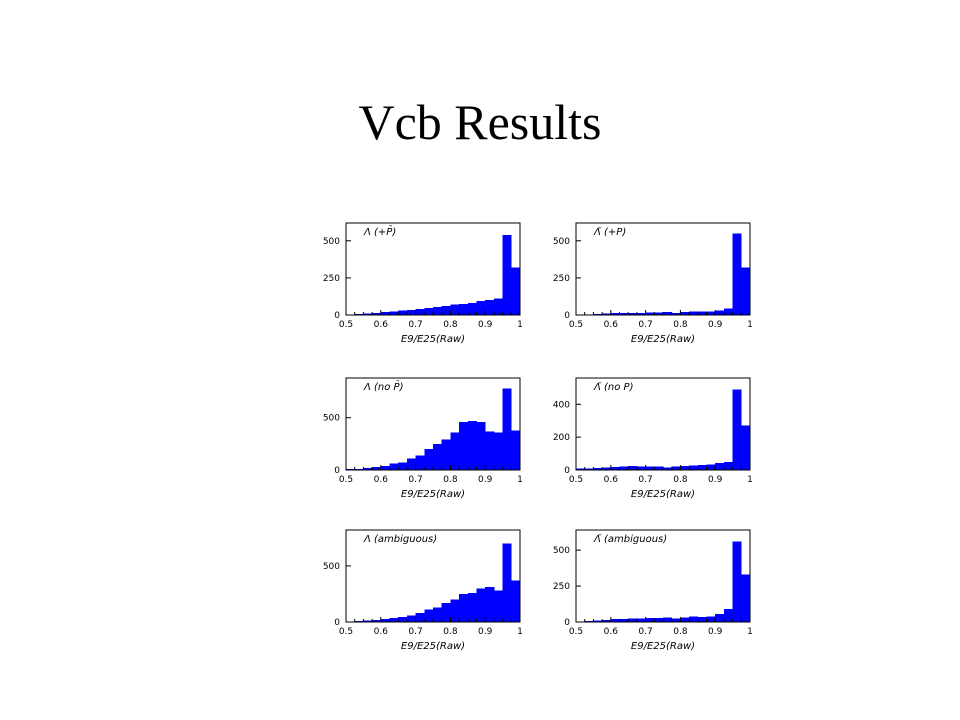 This screenshot has height=720, width=960. Describe the element at coordinates (400, 539) in the screenshot. I see `panel-label: Λ (ambiguous)` at that location.